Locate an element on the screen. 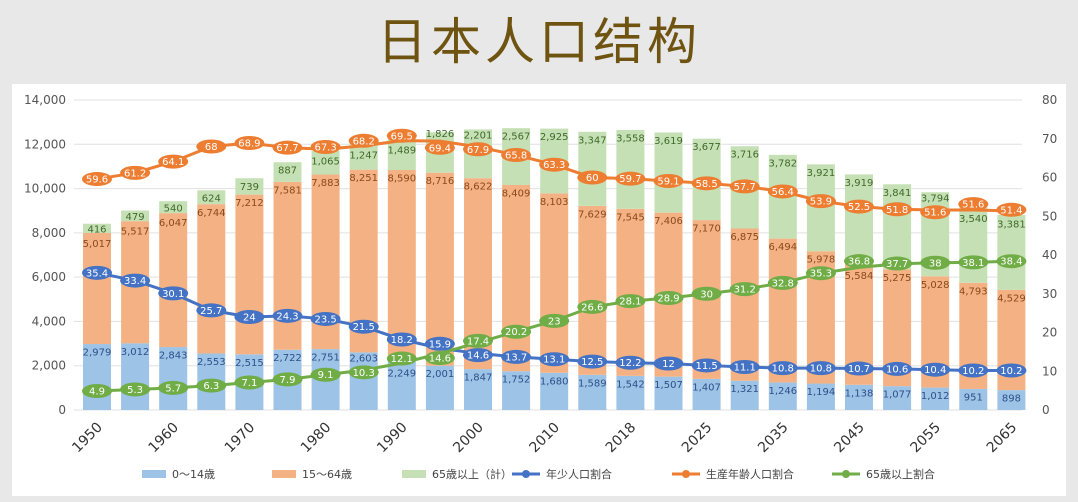 This screenshot has width=1078, height=502. line-data-label: 38.4 is located at coordinates (1011, 262).